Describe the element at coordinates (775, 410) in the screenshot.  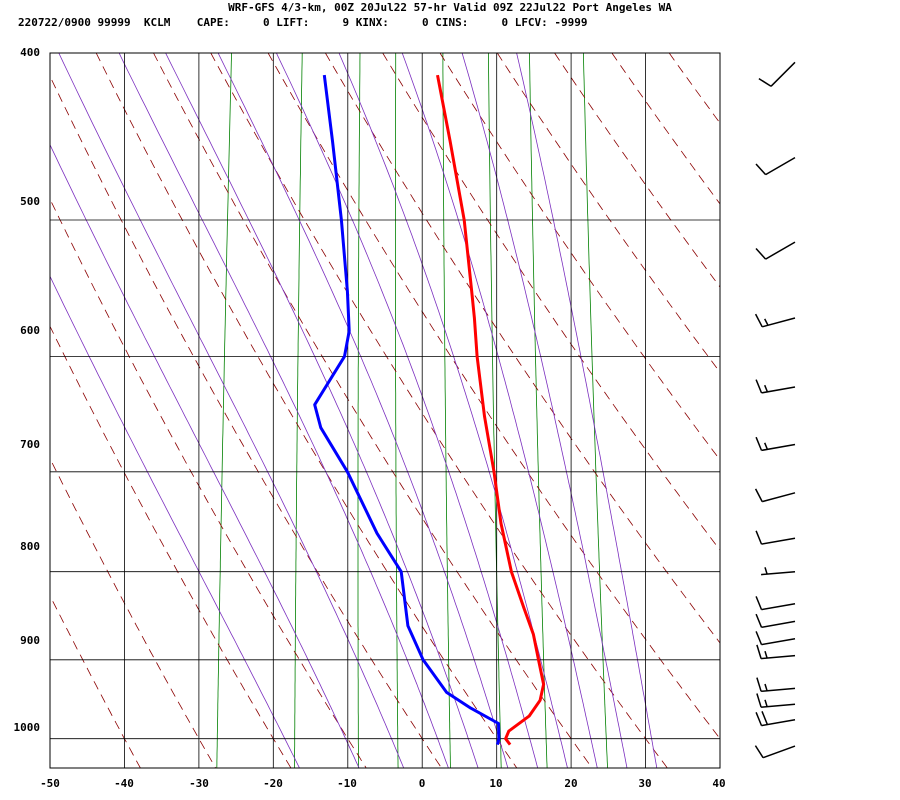
I see `wind-barbs` at that location.